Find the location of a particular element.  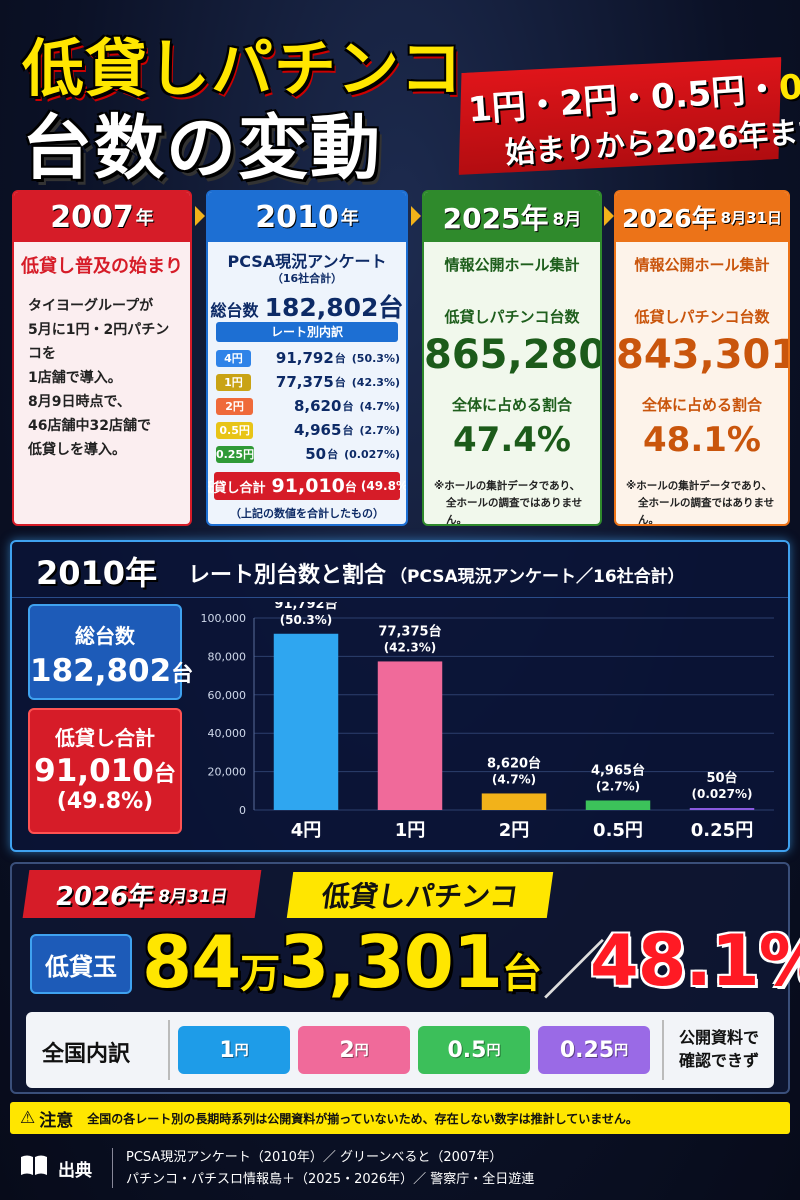

card-2026-month: 8月31日 is located at coordinates (751, 217).